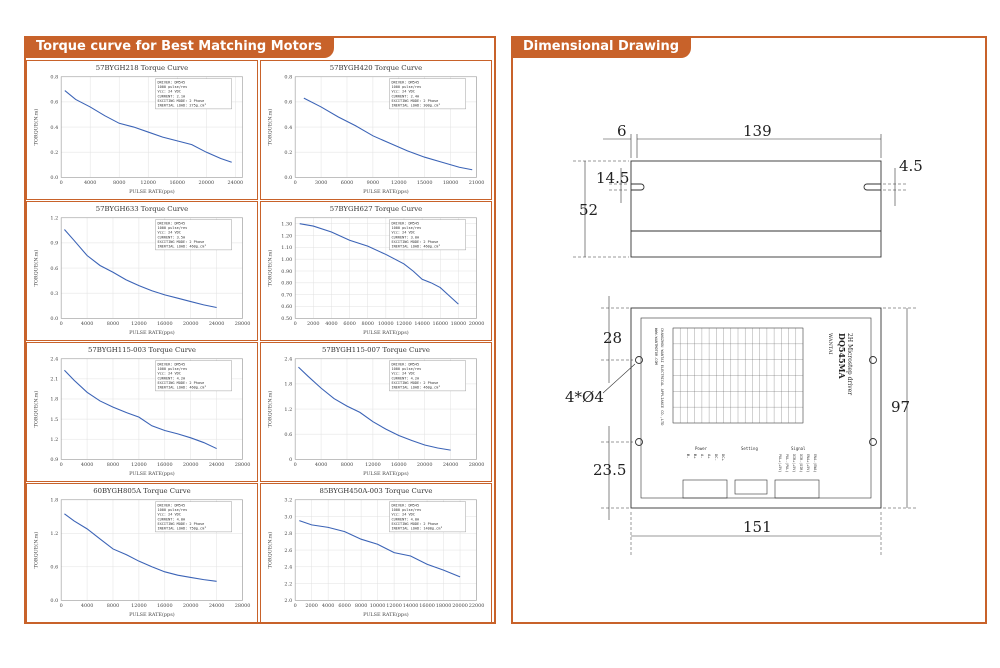 This screenshot has height=668, width=1000. What do you see at coordinates (376, 491) in the screenshot?
I see `chart-title: 85BYGH450A-003 Torque Curve` at bounding box center [376, 491].